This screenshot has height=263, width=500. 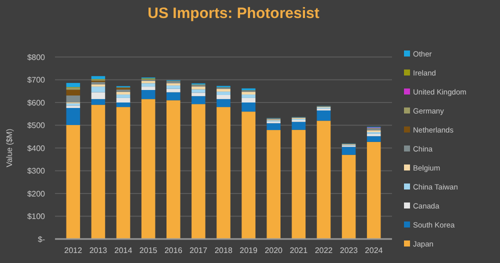 What do you see at coordinates (234, 13) in the screenshot?
I see `chart-title: US Imports: Photoresist` at bounding box center [234, 13].